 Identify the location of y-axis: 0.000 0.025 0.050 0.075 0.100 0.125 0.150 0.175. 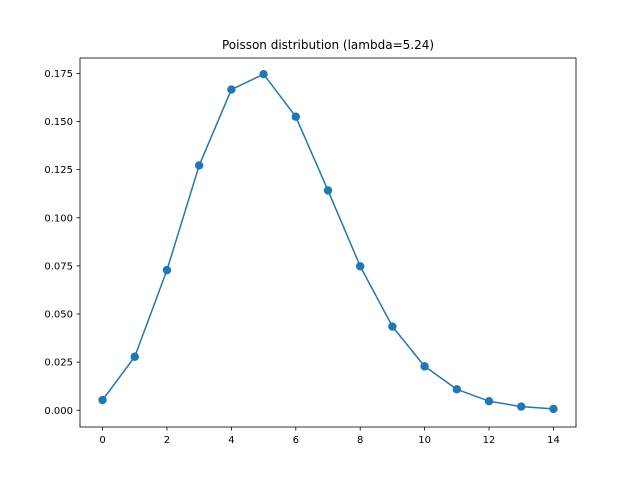
(62, 243).